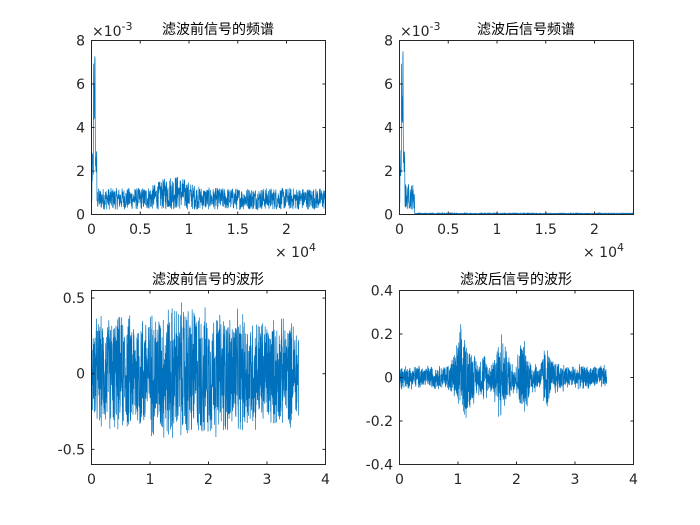  What do you see at coordinates (516, 280) in the screenshot?
I see `subplot-title: 滤波后信号的波形` at bounding box center [516, 280].